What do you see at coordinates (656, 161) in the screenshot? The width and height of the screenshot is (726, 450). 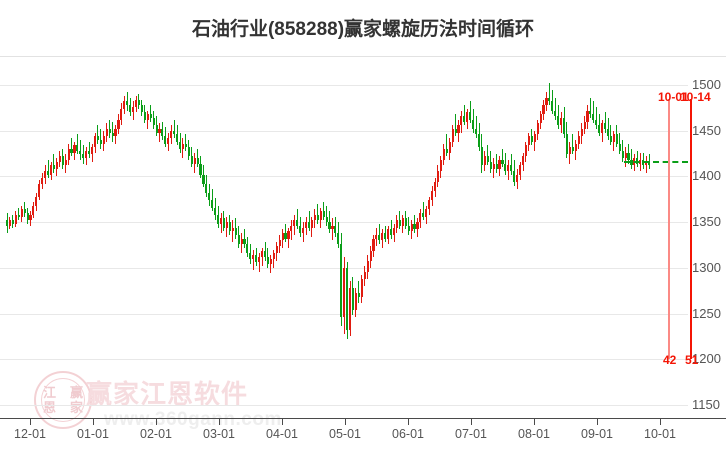 I see `support-level-line` at bounding box center [656, 161].